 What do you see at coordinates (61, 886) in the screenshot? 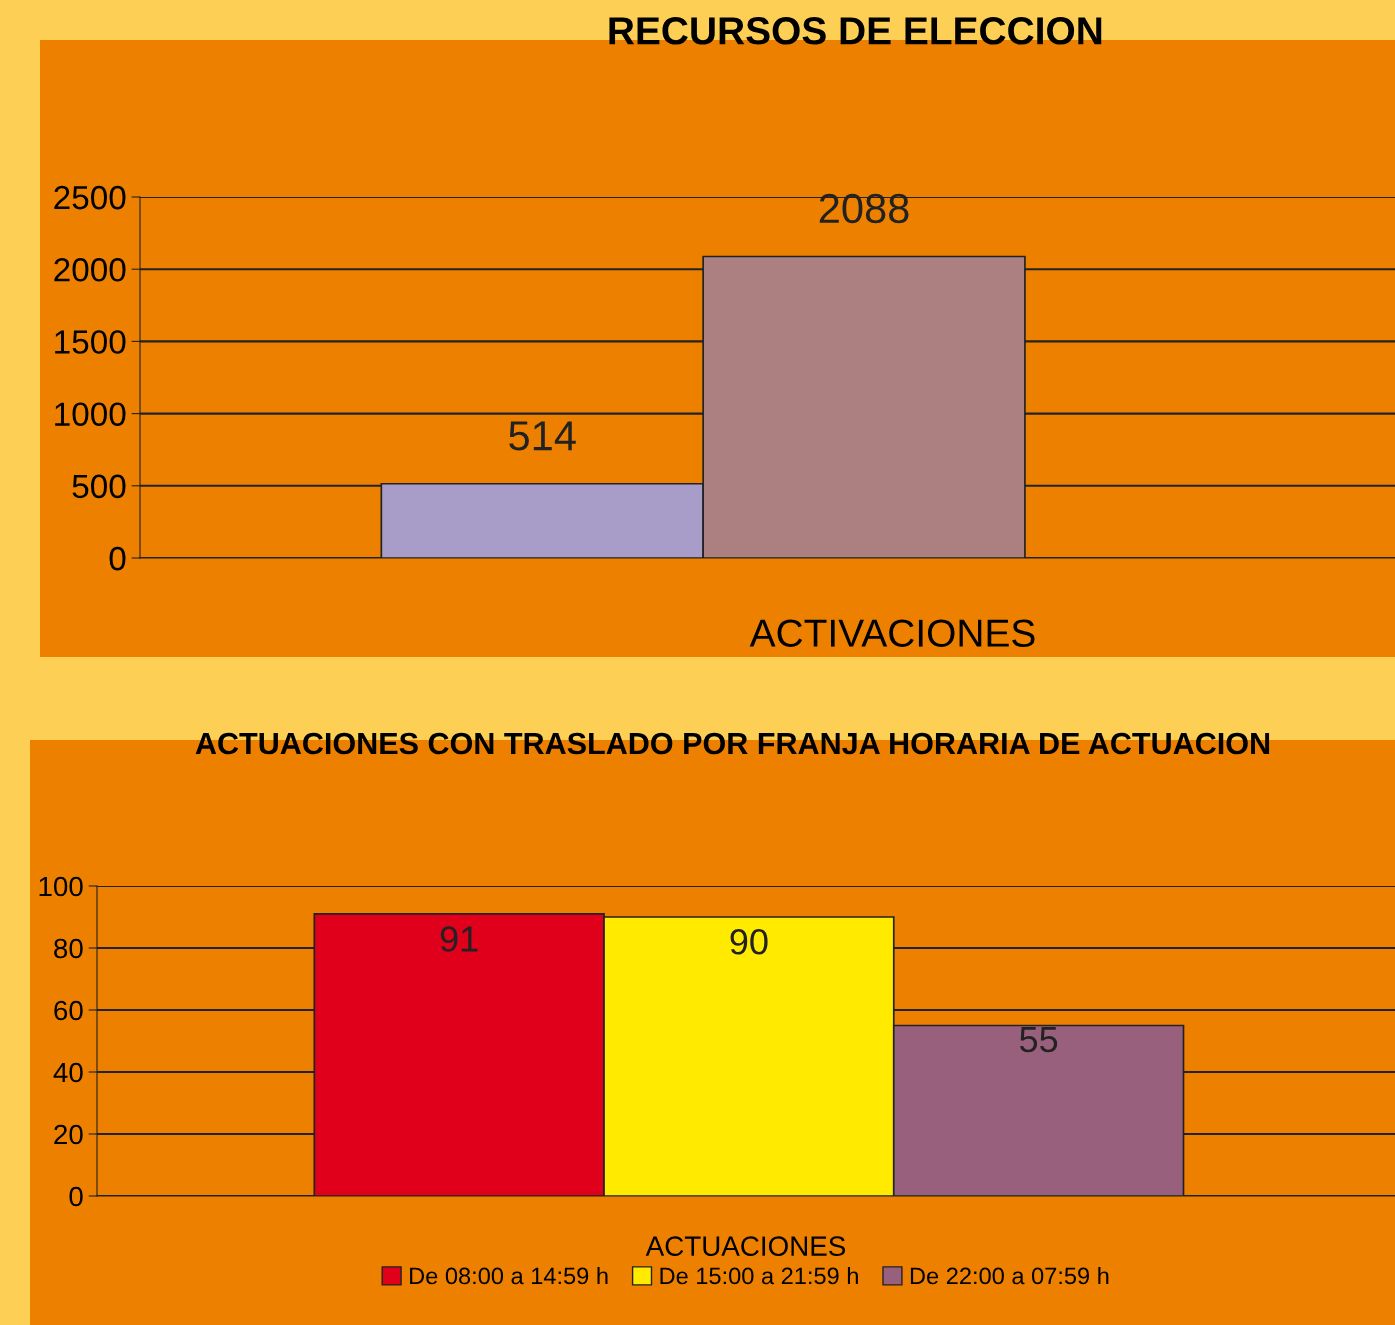
I see `y-tick-label: 100` at bounding box center [61, 886].